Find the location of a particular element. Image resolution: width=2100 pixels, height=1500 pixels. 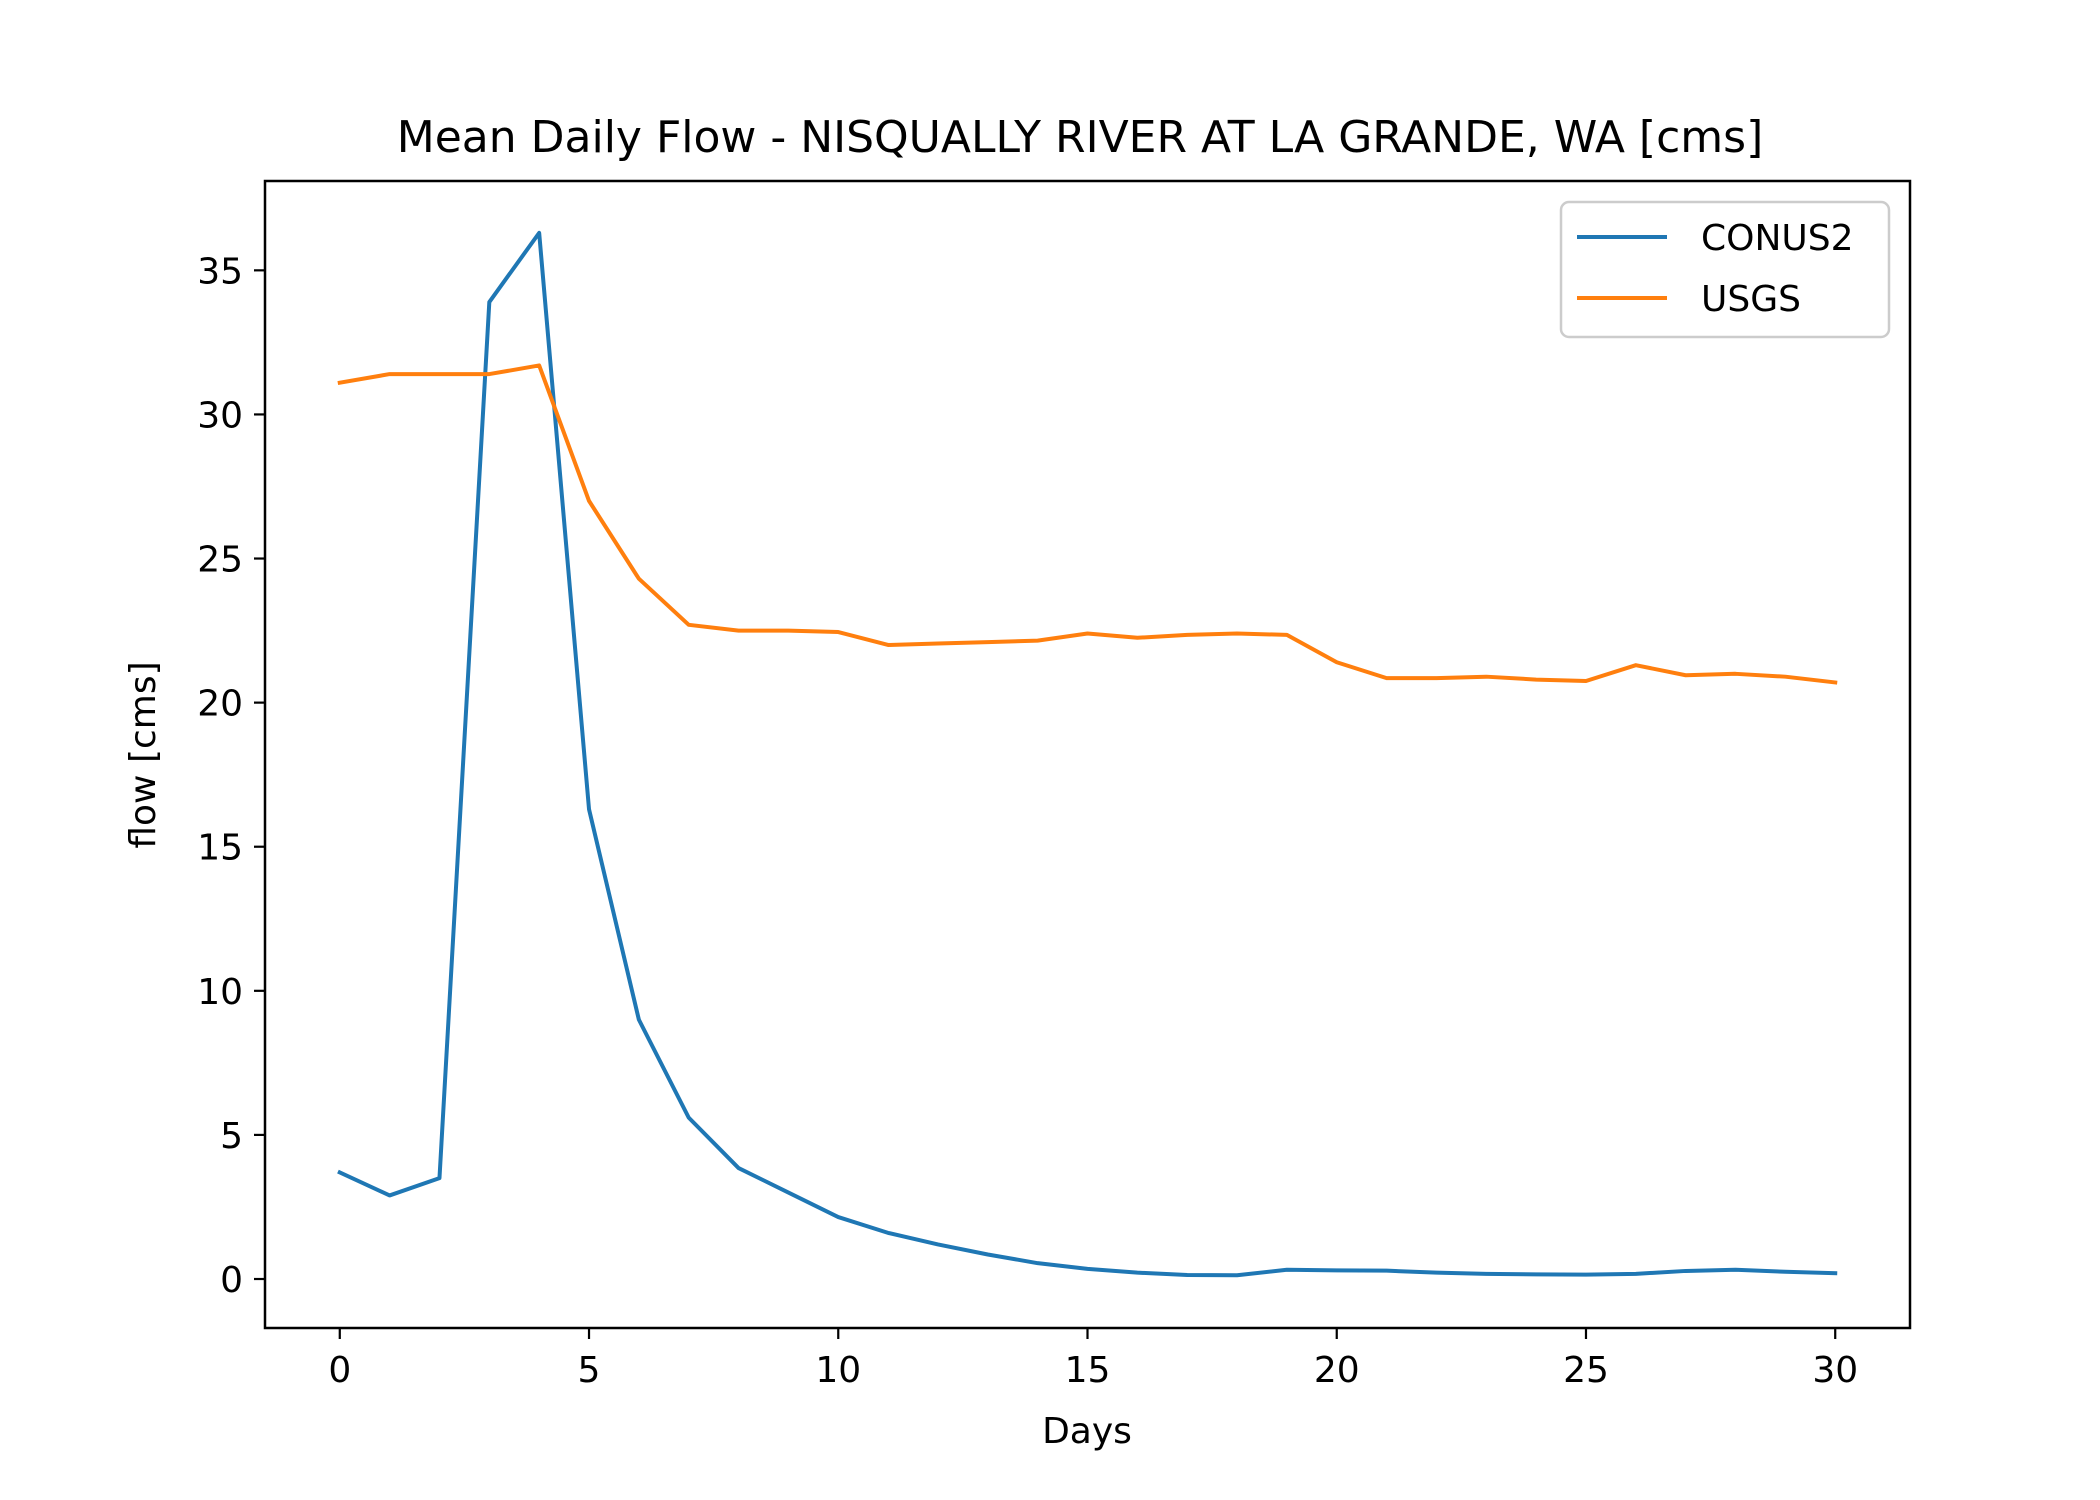

y-tick-label: 10 is located at coordinates (220, 992).